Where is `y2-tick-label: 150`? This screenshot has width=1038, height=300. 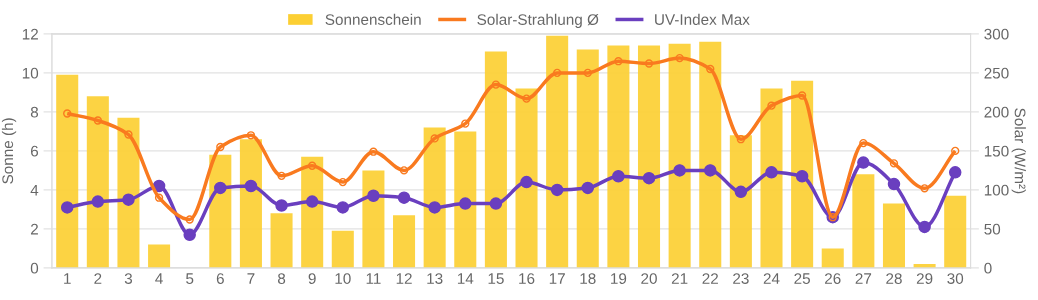 y2-tick-label: 150 is located at coordinates (996, 151).